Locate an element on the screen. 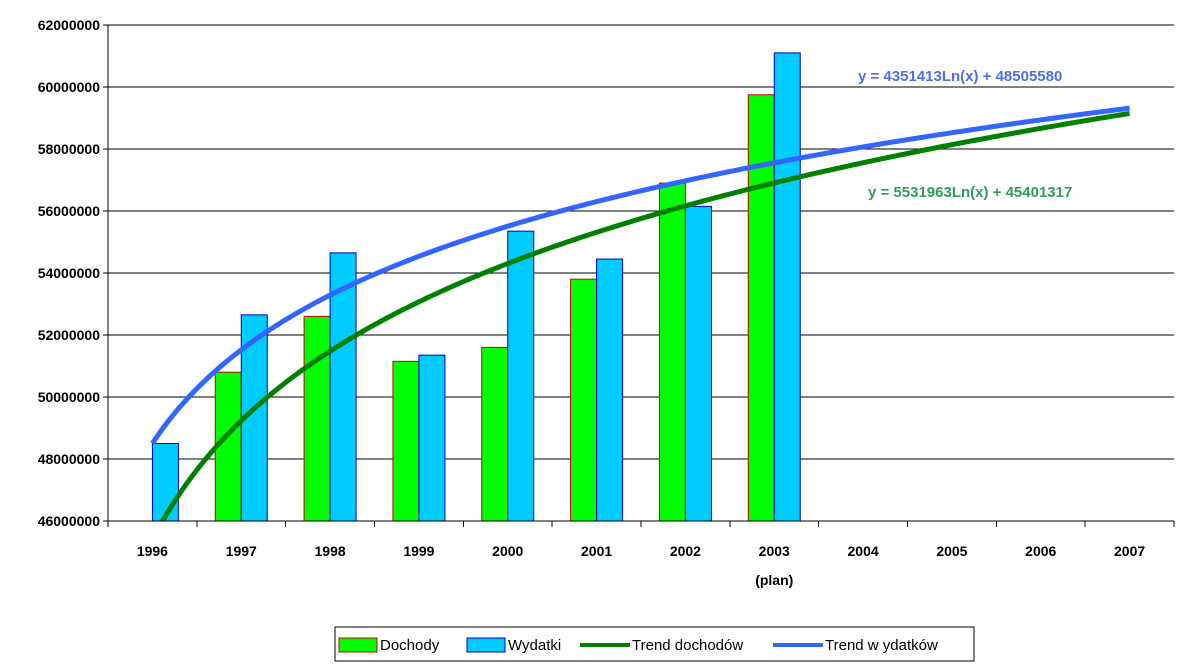 The height and width of the screenshot is (667, 1192). x-tick-label: 2004 is located at coordinates (863, 551).